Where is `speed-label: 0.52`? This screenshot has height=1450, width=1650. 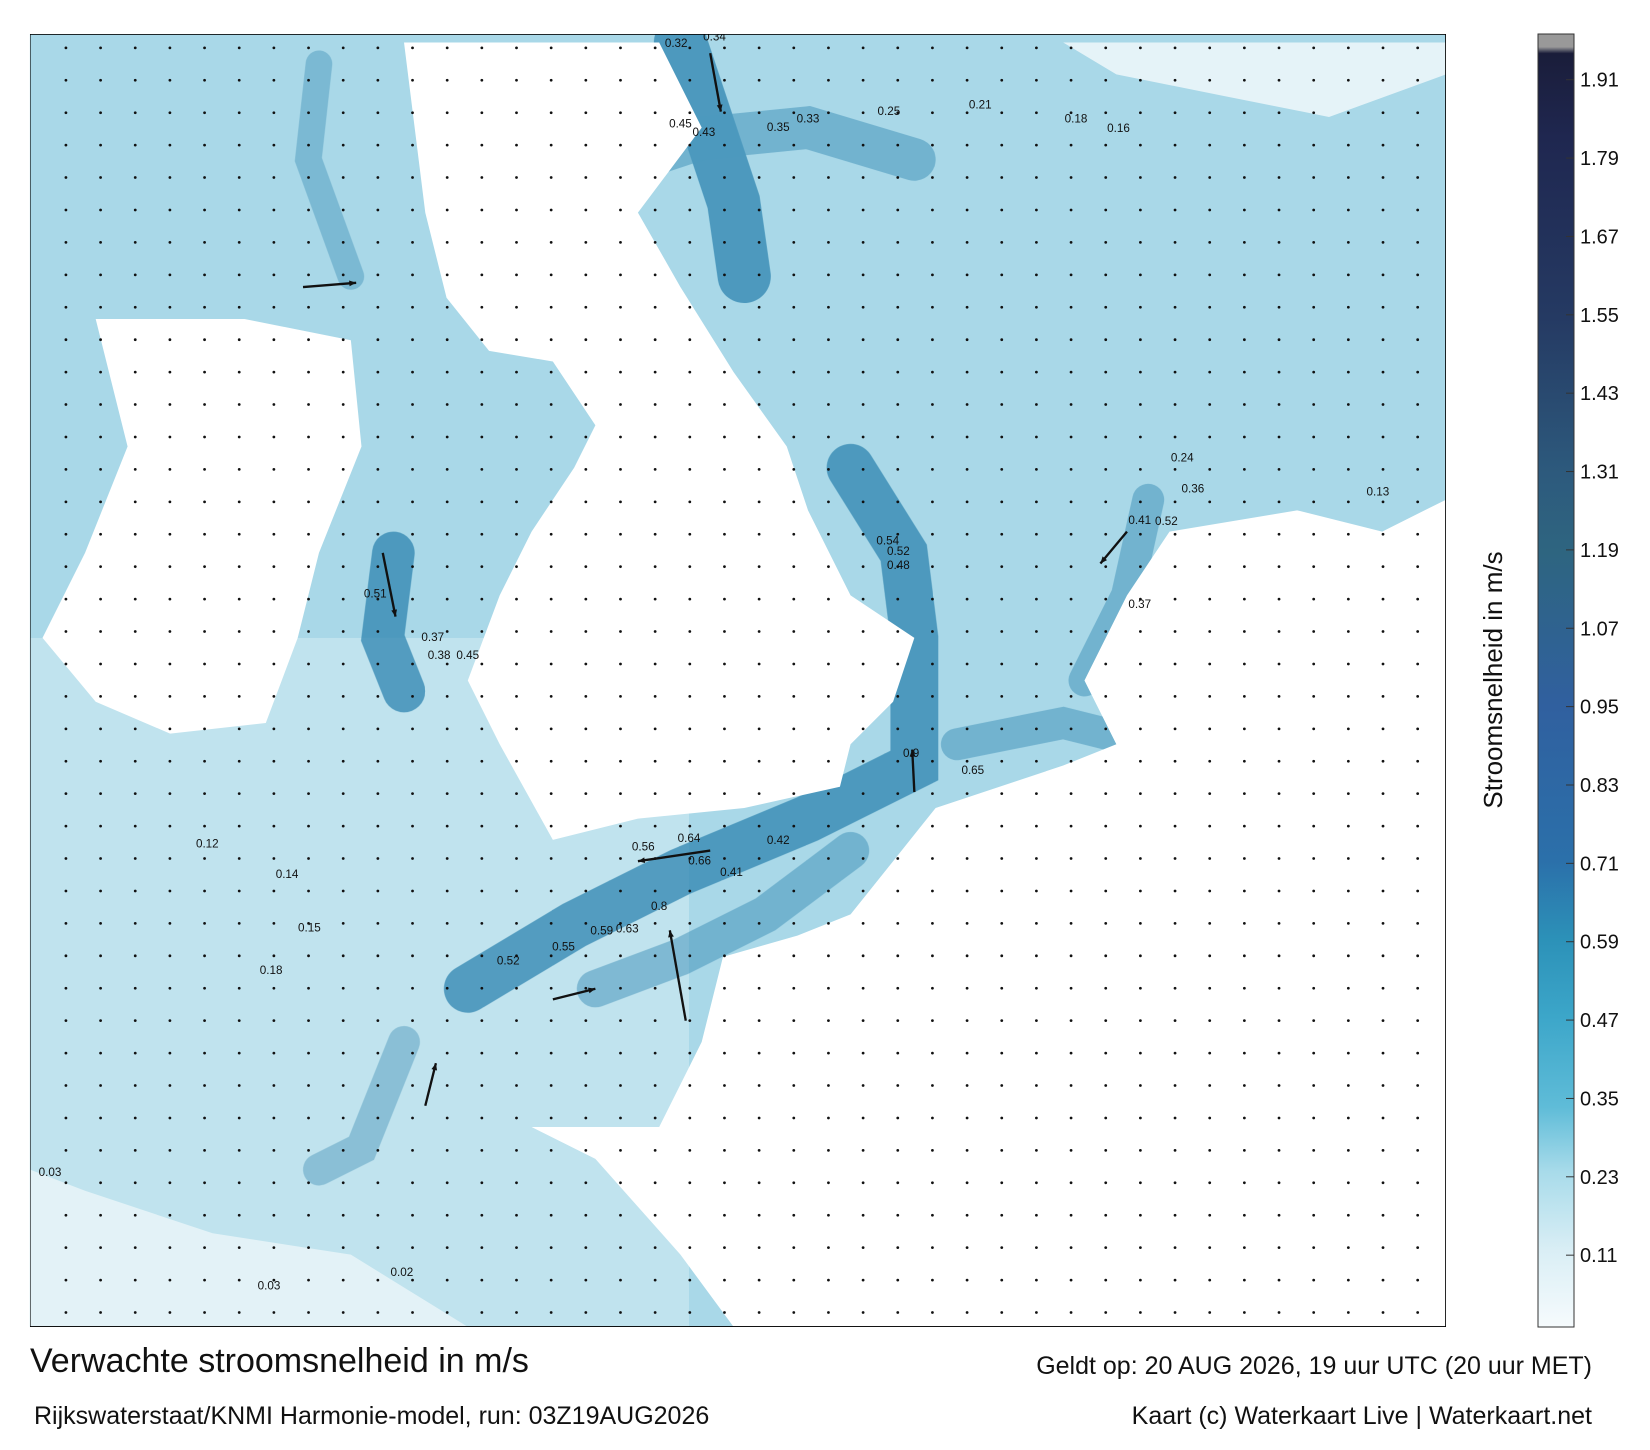 speed-label: 0.52 is located at coordinates (898, 551).